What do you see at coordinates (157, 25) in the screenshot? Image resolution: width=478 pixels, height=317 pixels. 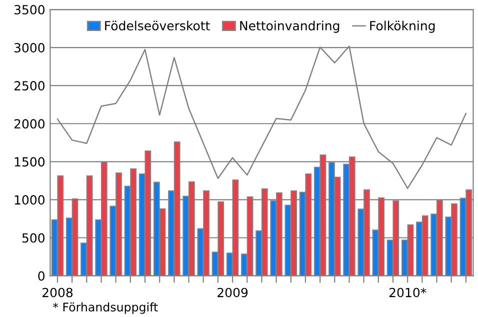 I see `legend-label: Födelseöverskott` at bounding box center [157, 25].